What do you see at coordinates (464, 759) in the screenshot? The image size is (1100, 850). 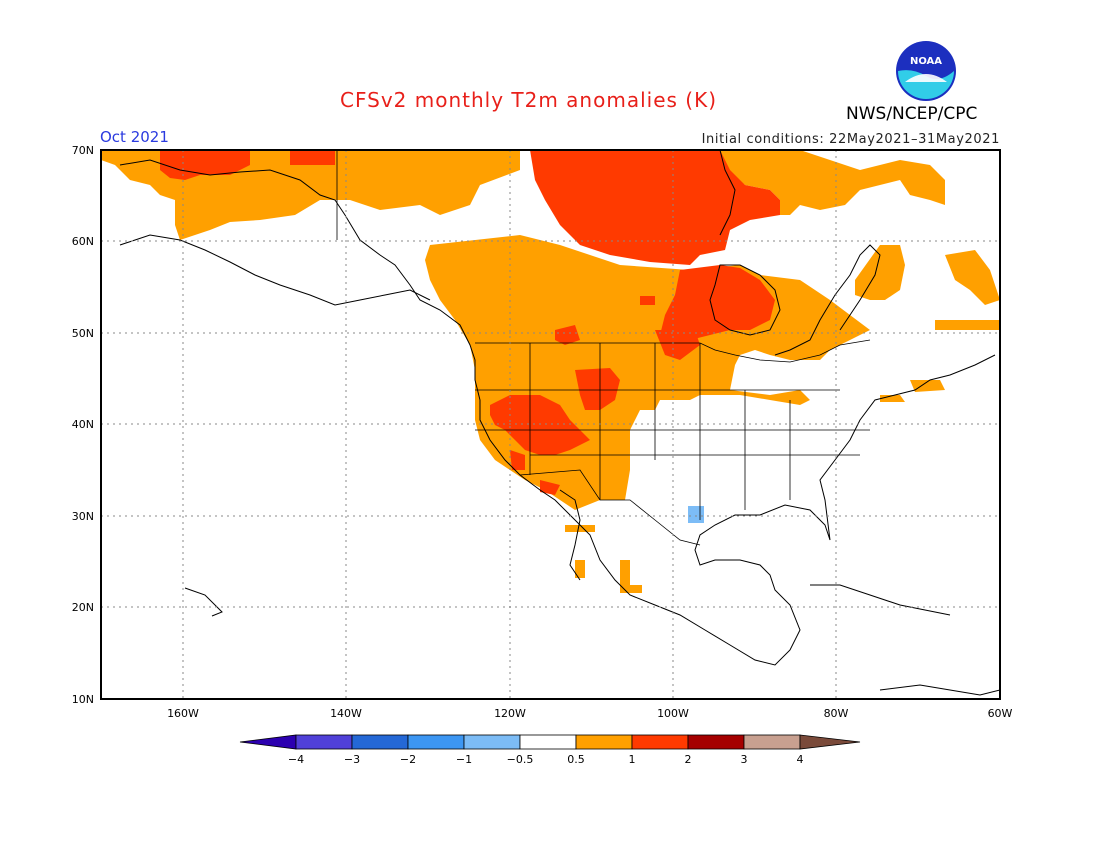 I see `colorbar-label: −1` at bounding box center [464, 759].